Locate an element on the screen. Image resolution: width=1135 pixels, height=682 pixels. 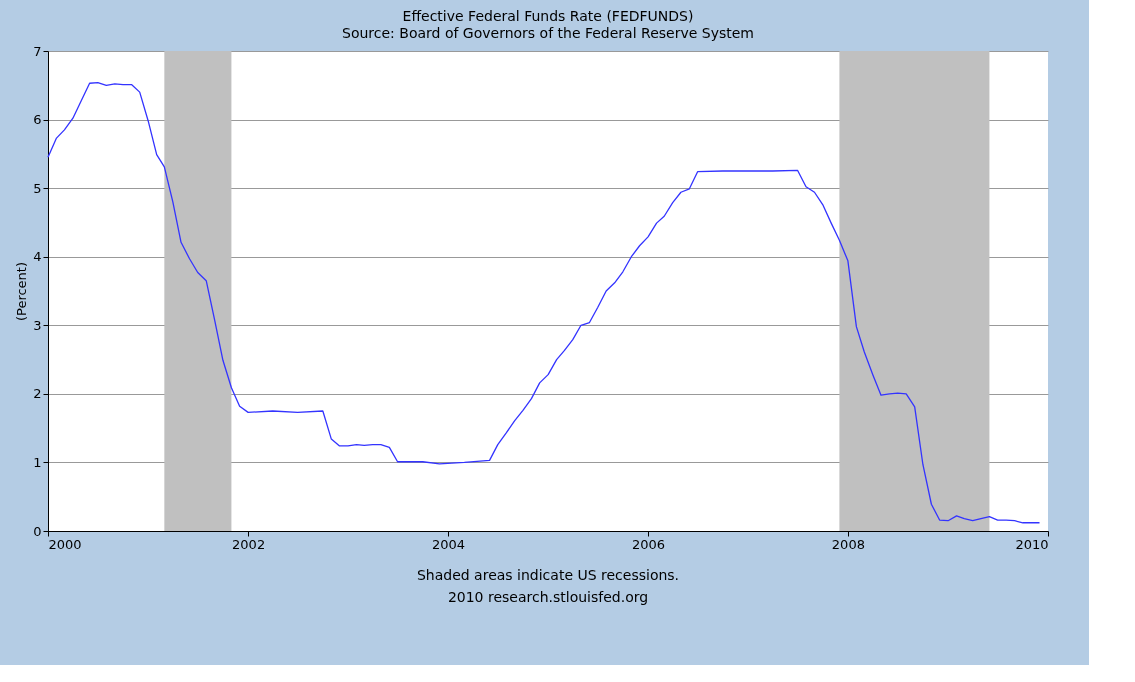
x-tick-label: 2002 is located at coordinates (249, 544).